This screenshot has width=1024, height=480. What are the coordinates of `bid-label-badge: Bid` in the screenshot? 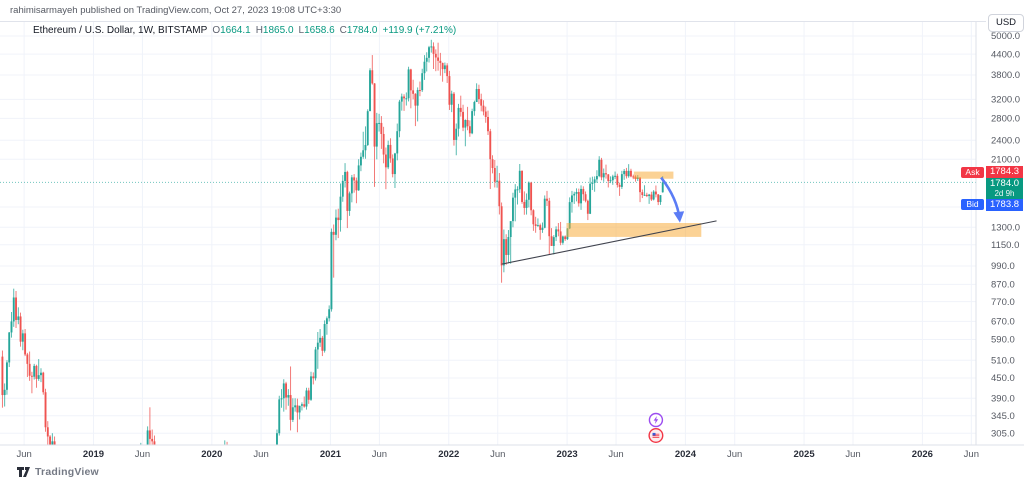 It's located at (972, 204).